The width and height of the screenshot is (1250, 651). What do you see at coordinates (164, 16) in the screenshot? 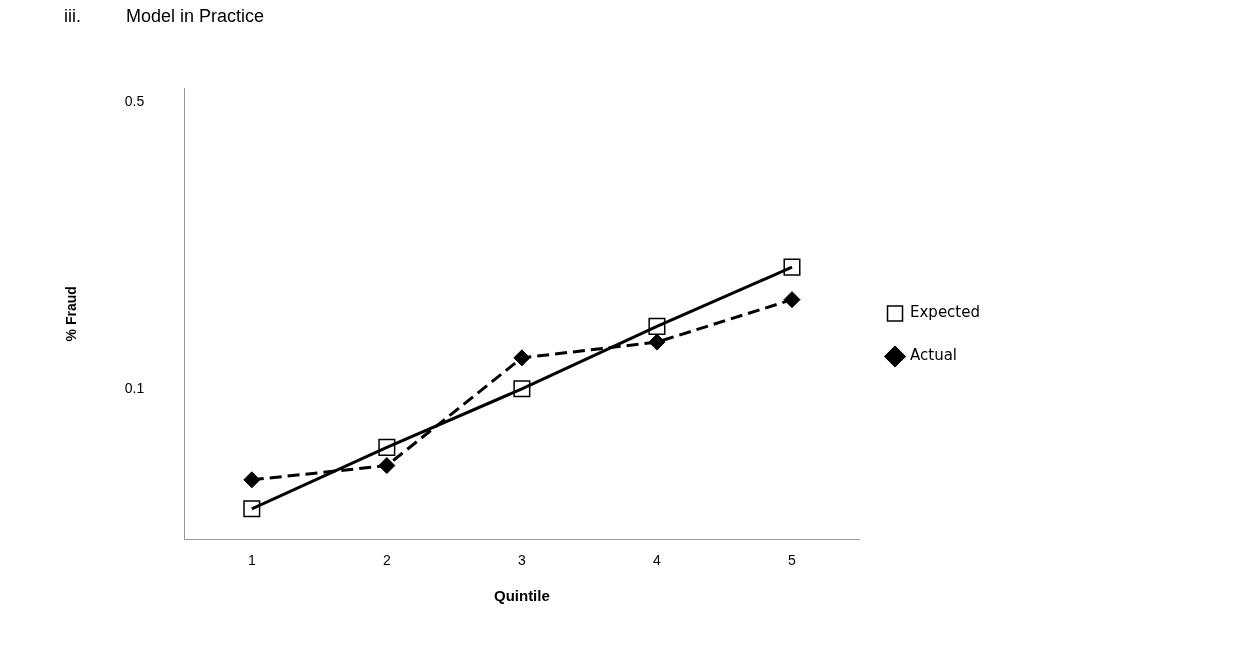
I see `chart-title: iii. Model in Practice` at bounding box center [164, 16].